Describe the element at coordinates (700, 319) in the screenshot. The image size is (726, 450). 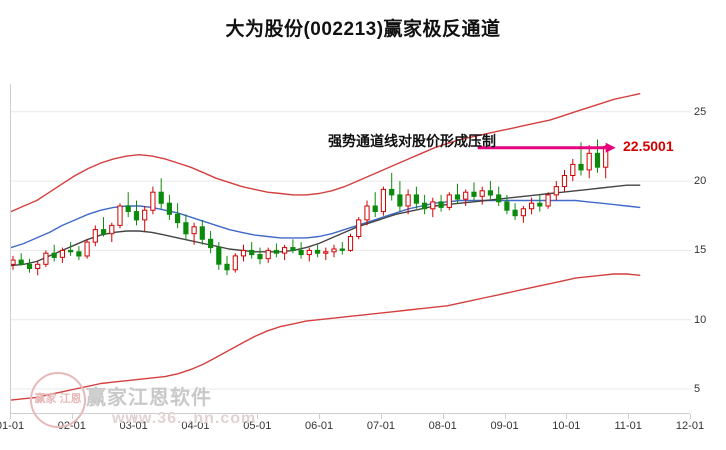
I see `y-axis-tick: 10` at that location.